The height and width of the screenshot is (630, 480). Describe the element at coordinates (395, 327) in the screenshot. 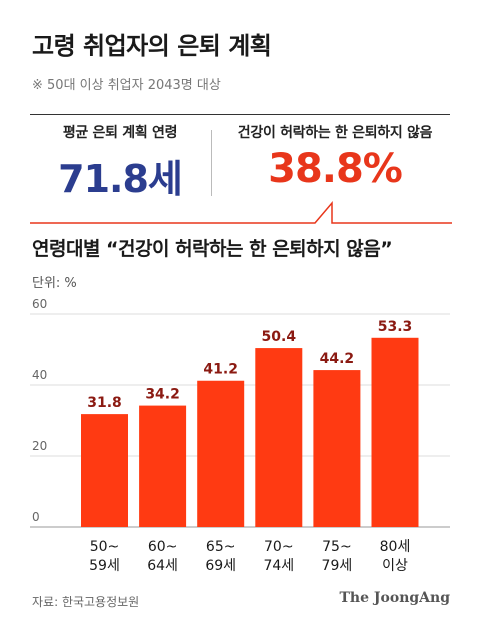

I see `bar-value-label: 53.3` at that location.